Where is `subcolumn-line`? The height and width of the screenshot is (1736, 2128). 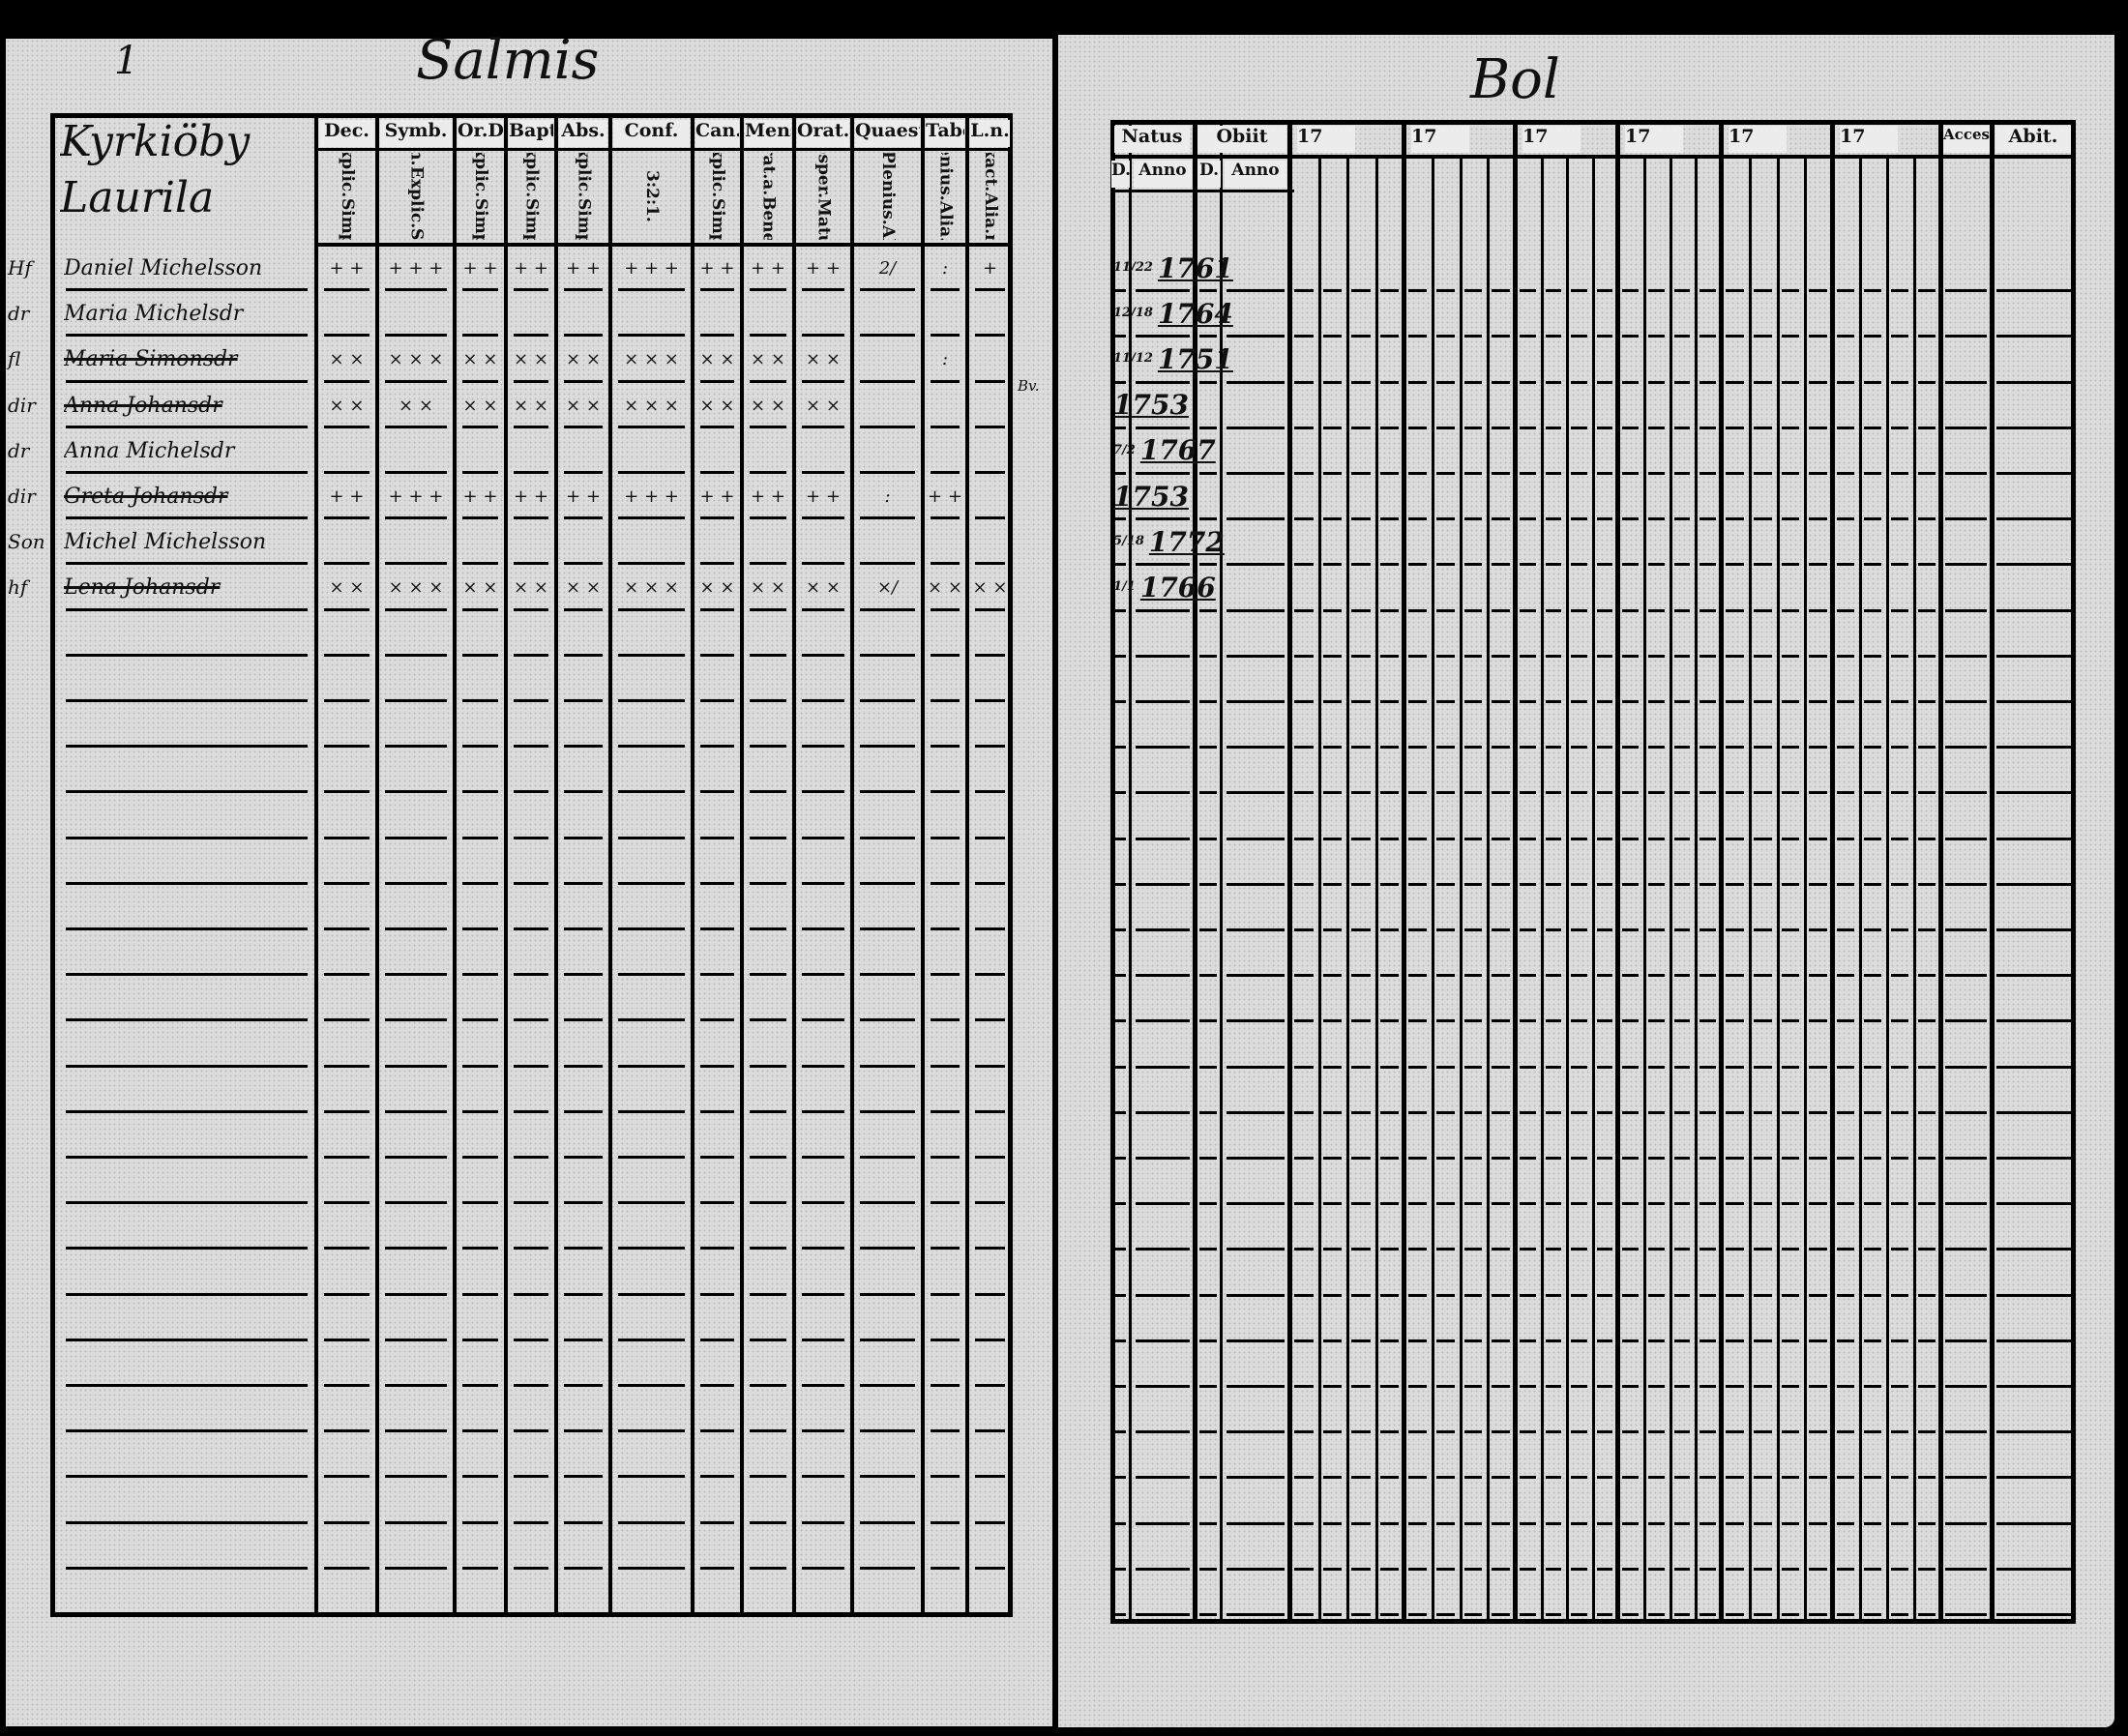
subcolumn-line is located at coordinates (1778, 891).